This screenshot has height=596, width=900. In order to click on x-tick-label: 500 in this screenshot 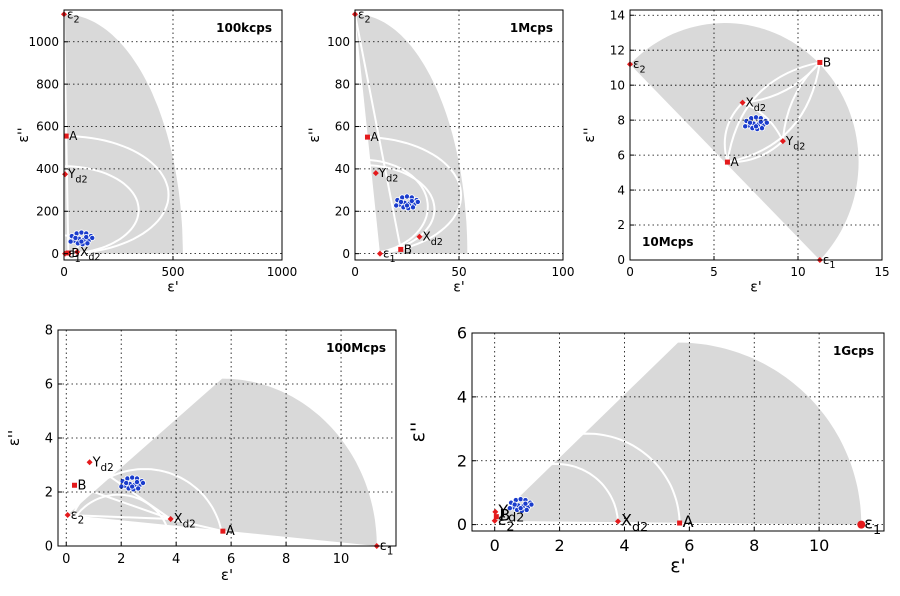, I will do `click(173, 272)`.